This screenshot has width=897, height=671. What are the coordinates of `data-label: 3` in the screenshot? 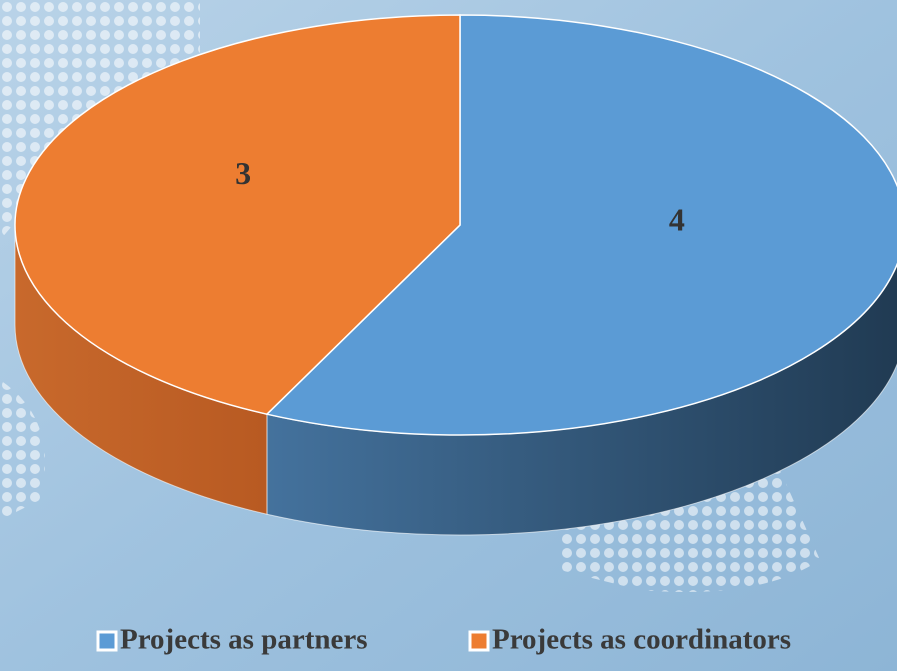 It's located at (243, 173).